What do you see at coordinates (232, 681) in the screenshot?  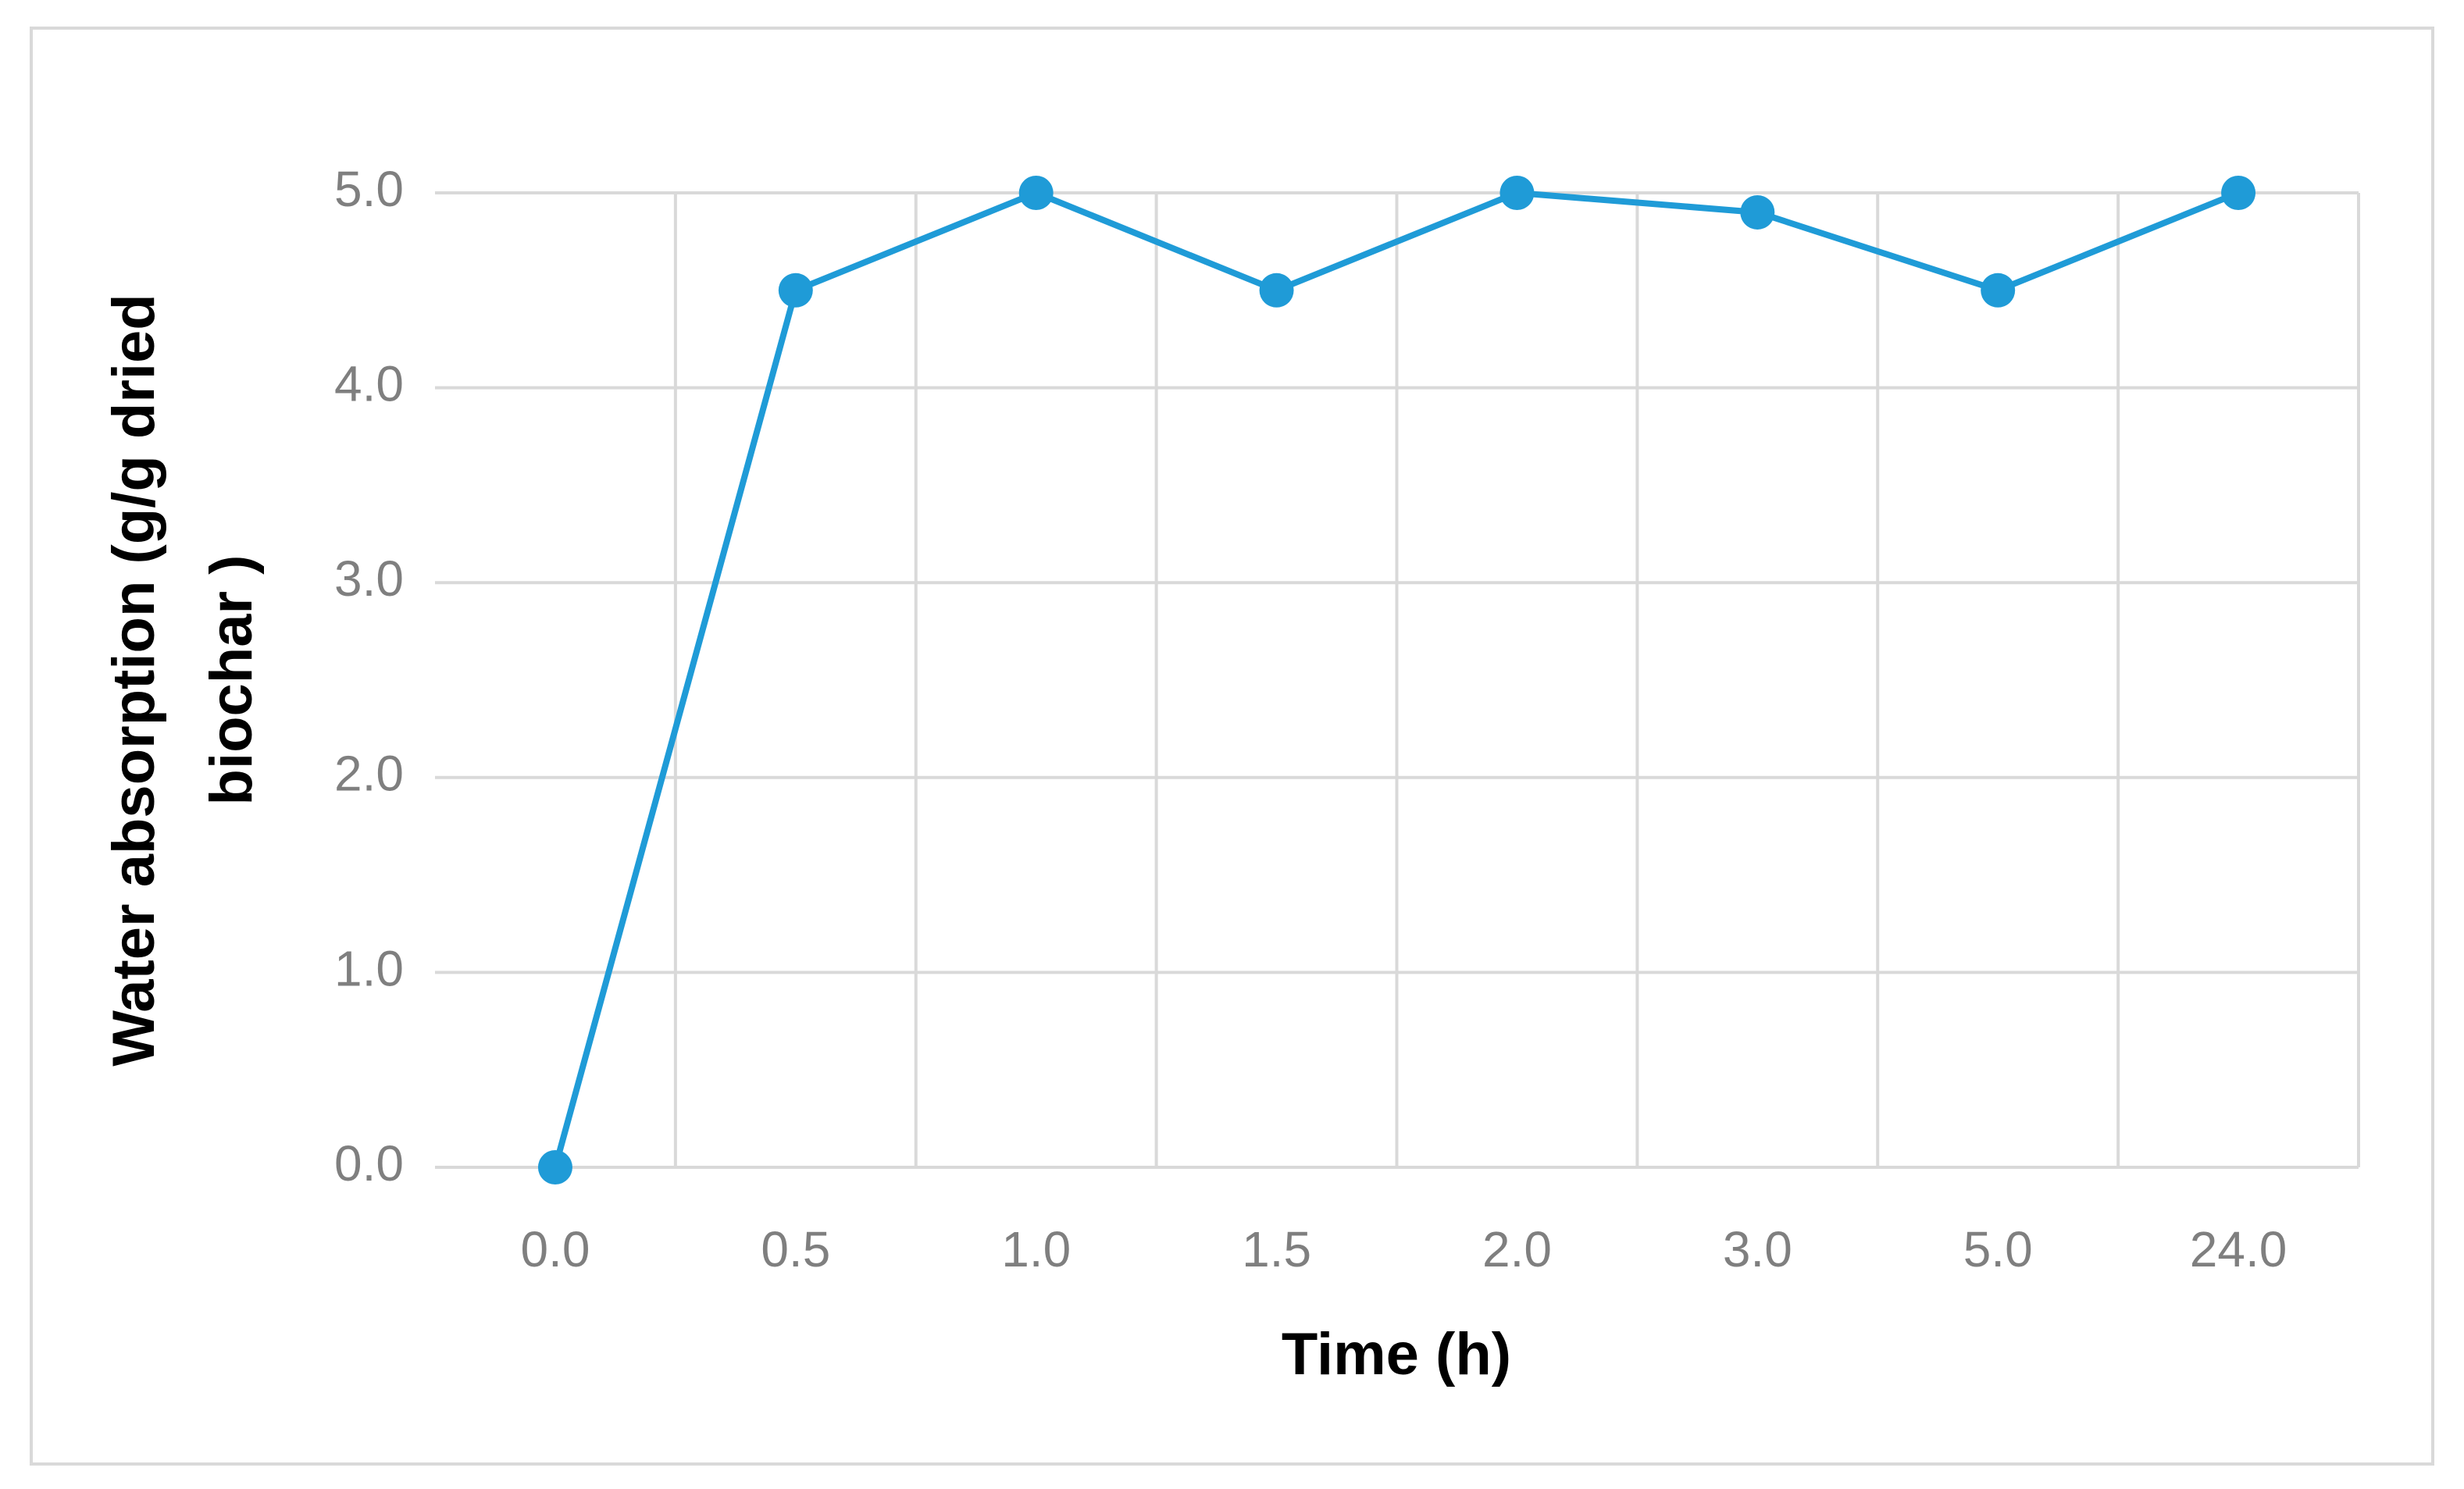 I see `y-axis-title: biochar )` at bounding box center [232, 681].